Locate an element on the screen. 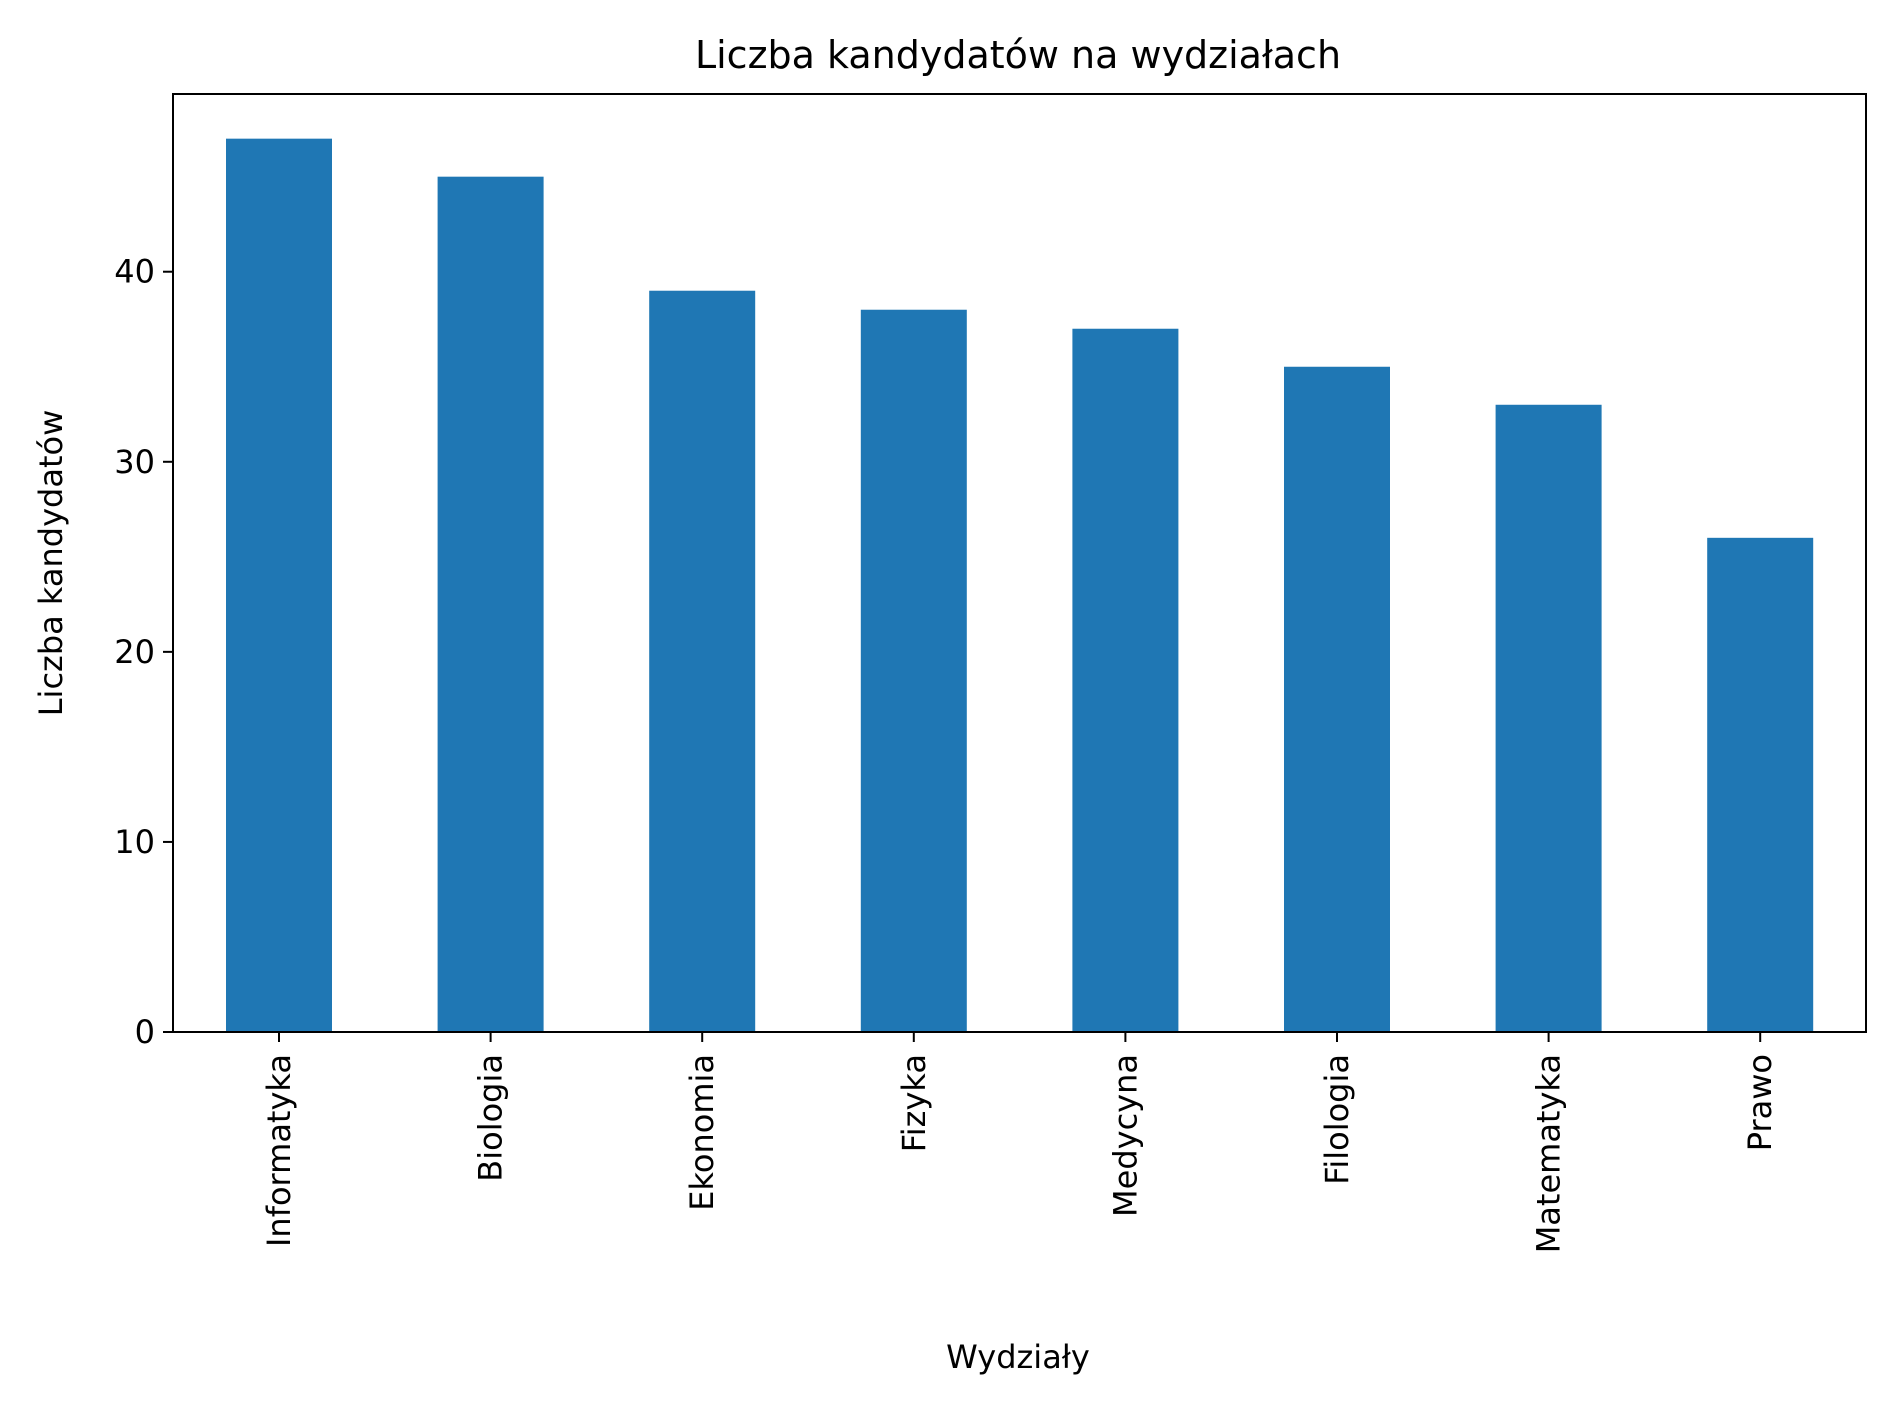 The height and width of the screenshot is (1404, 1890). x-tick-label: Fizyka is located at coordinates (914, 1103).